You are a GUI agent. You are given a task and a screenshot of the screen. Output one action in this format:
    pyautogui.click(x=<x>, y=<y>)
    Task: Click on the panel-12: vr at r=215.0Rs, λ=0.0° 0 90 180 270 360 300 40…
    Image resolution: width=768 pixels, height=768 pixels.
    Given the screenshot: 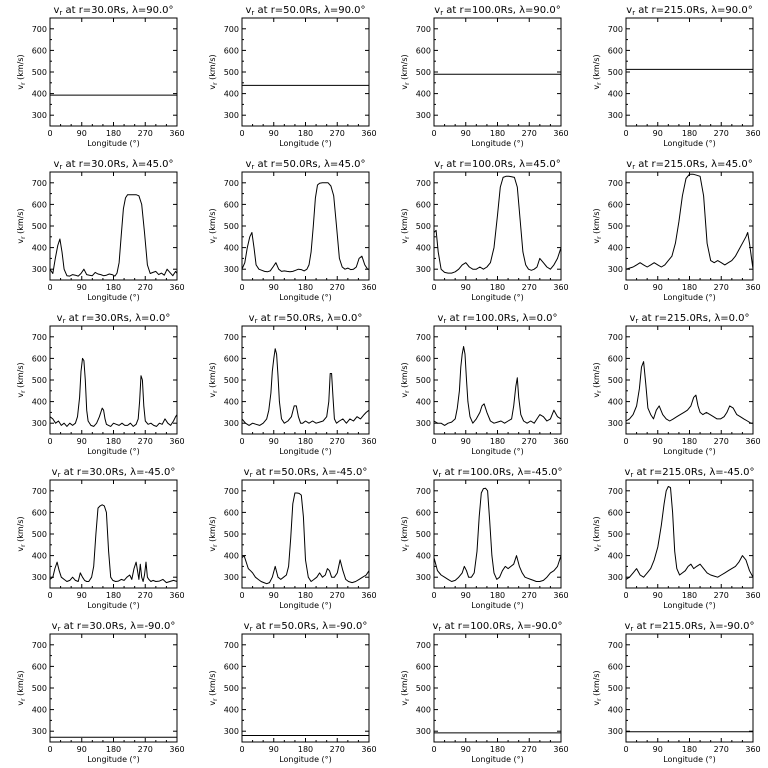 What is the action you would take?
    pyautogui.click(x=676, y=384)
    